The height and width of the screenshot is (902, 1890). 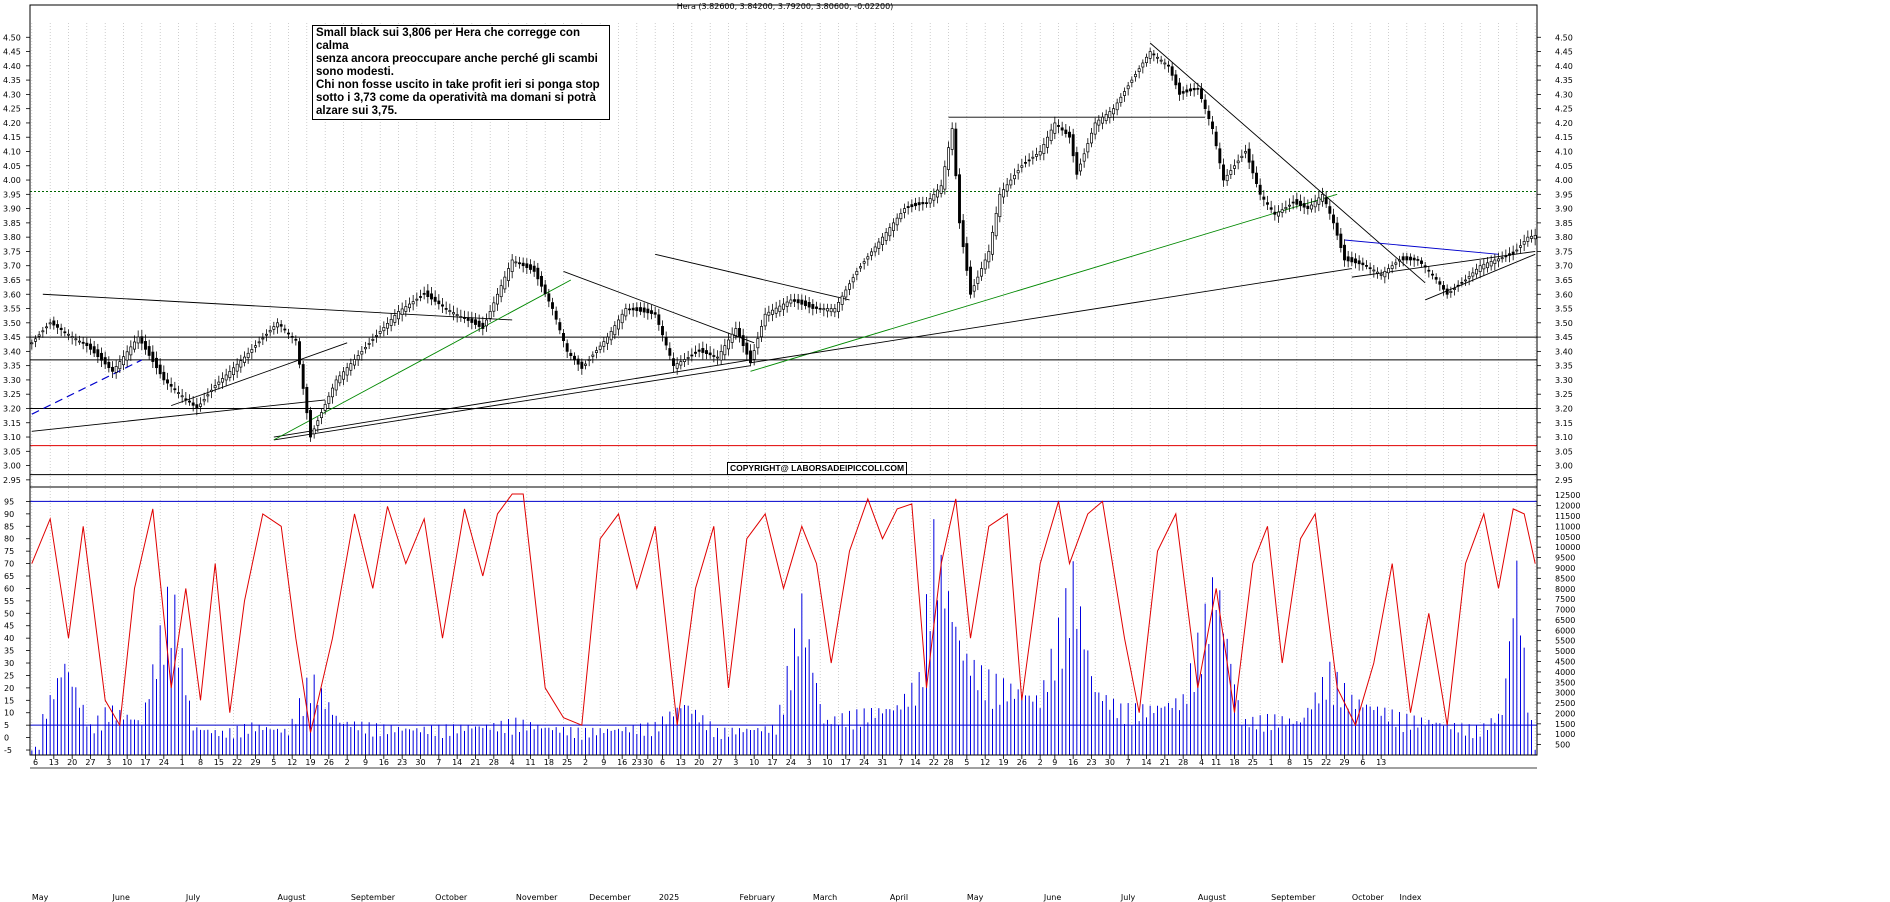 What do you see at coordinates (12, 408) in the screenshot?
I see `price-tick-label: 3.20` at bounding box center [12, 408].